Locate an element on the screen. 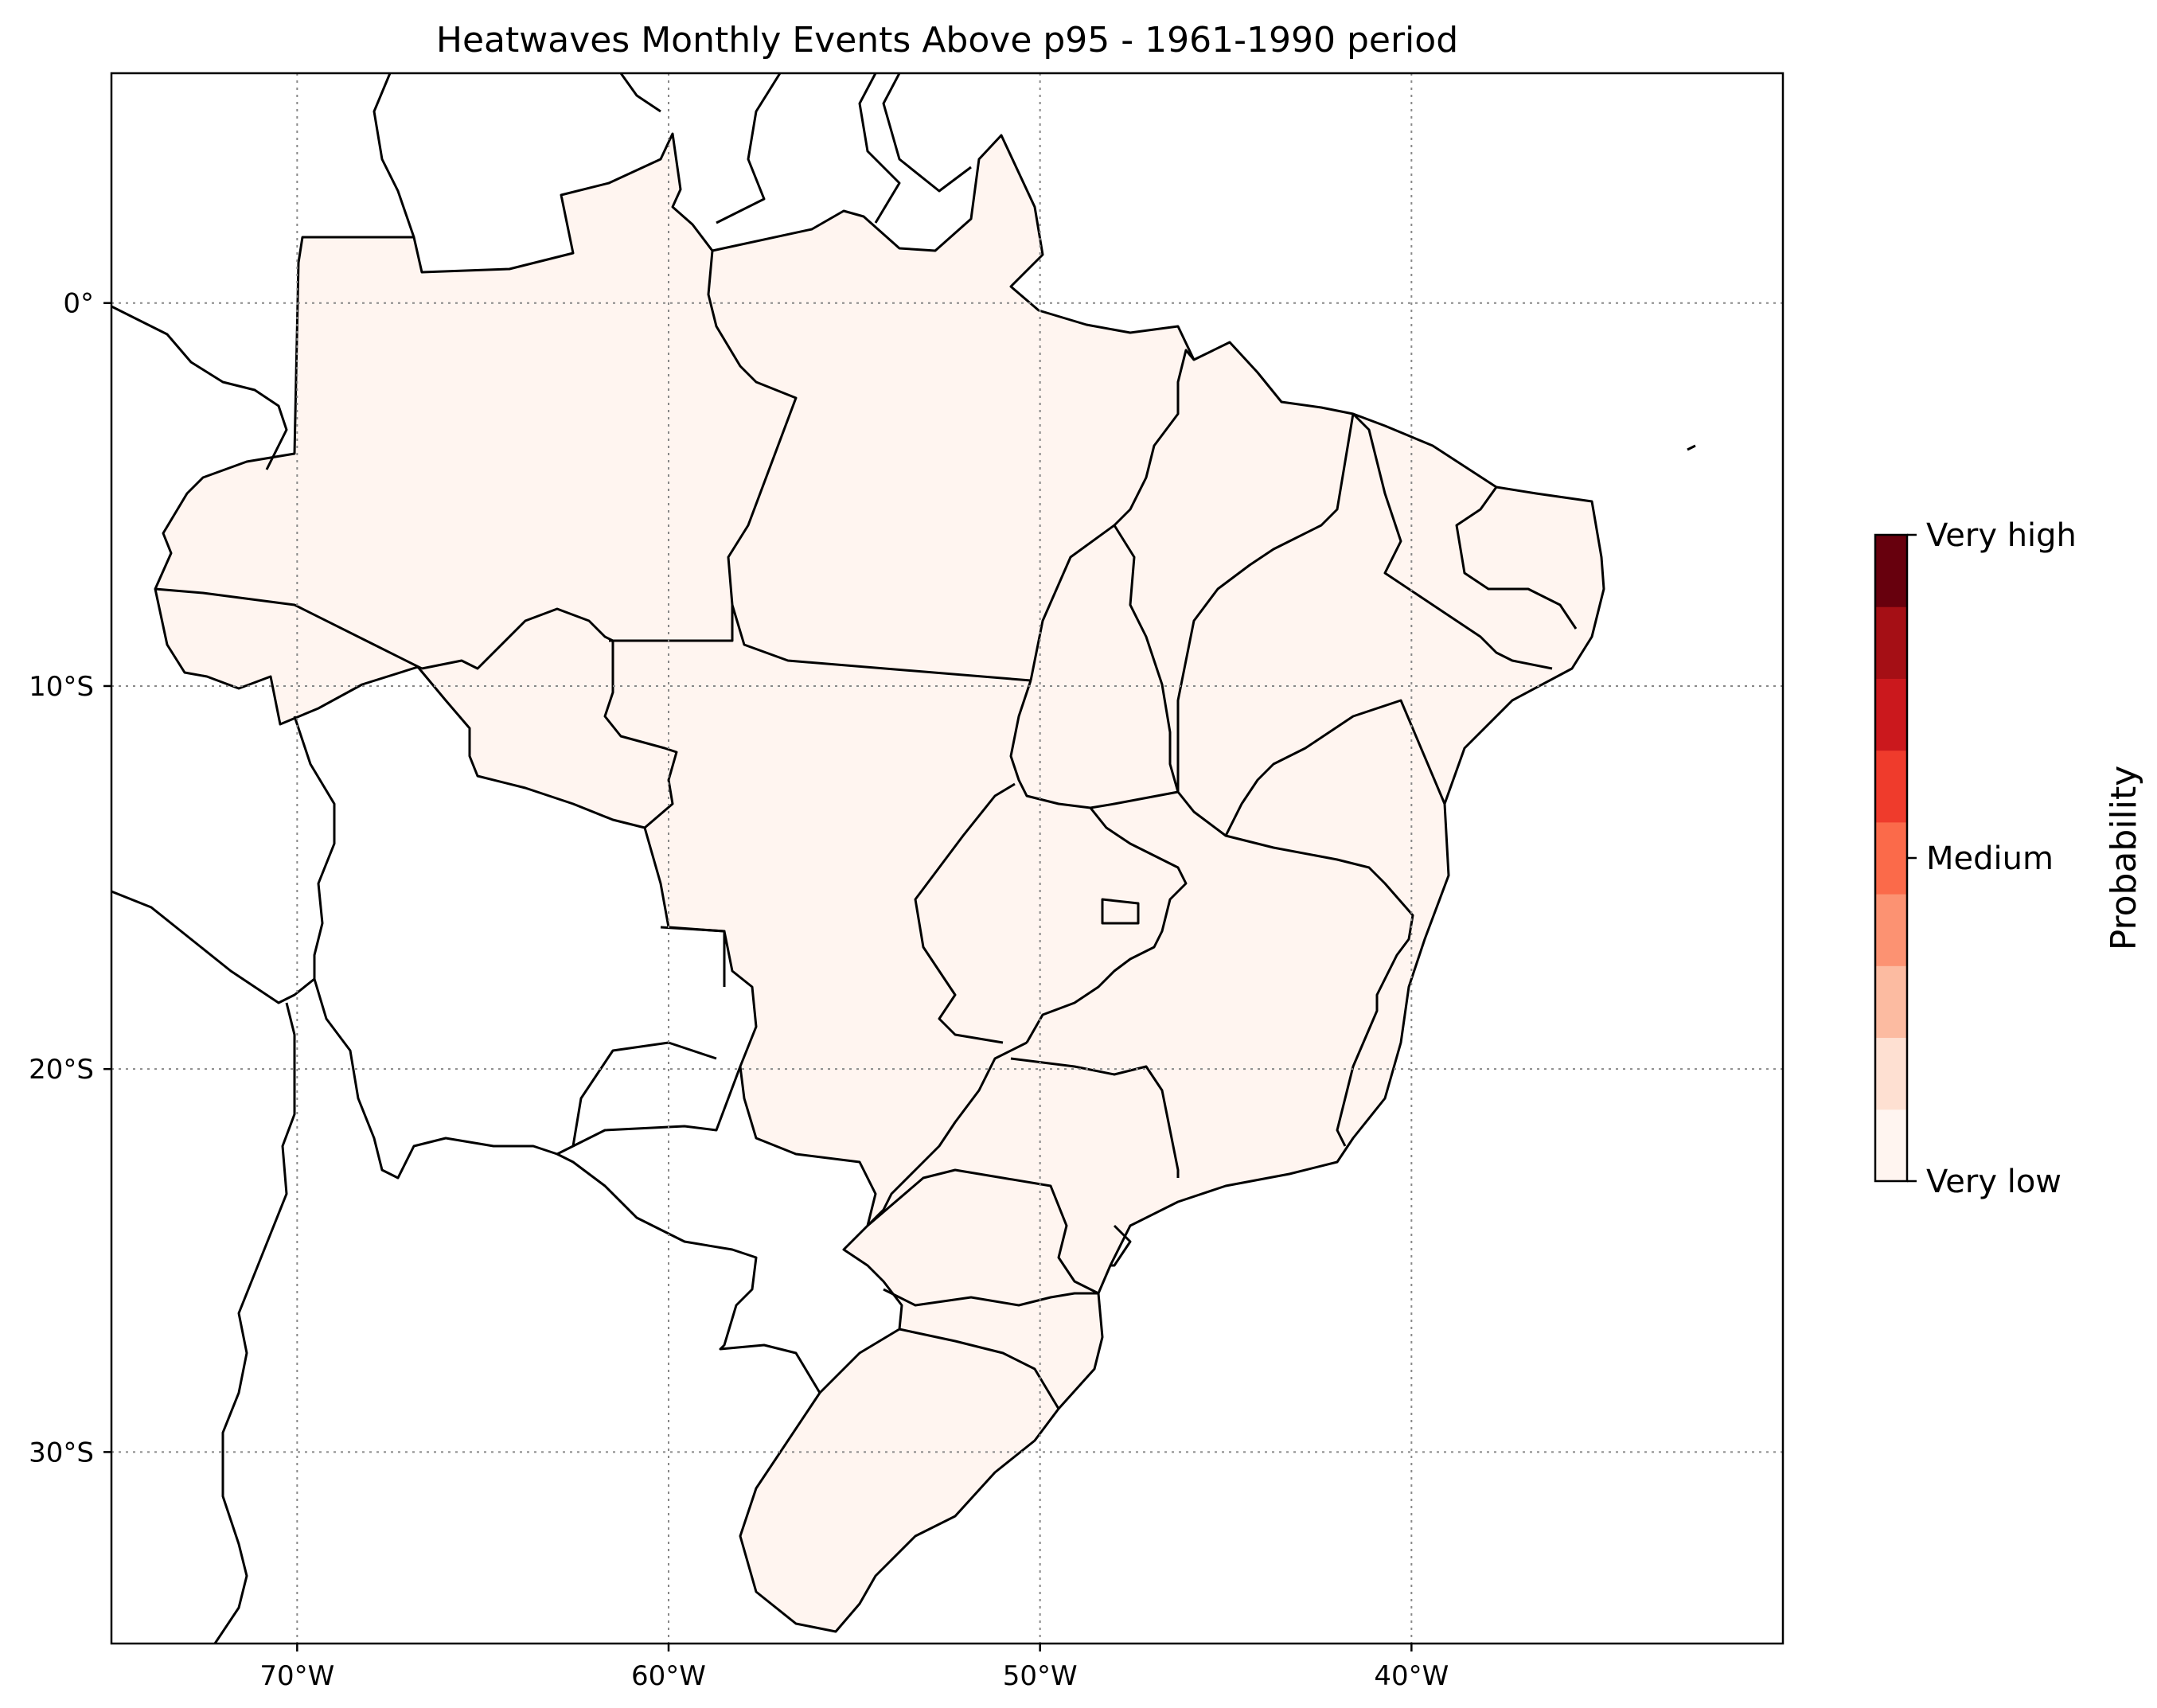 This screenshot has width=2157, height=1708. y-tick-label: 0° is located at coordinates (78, 304).